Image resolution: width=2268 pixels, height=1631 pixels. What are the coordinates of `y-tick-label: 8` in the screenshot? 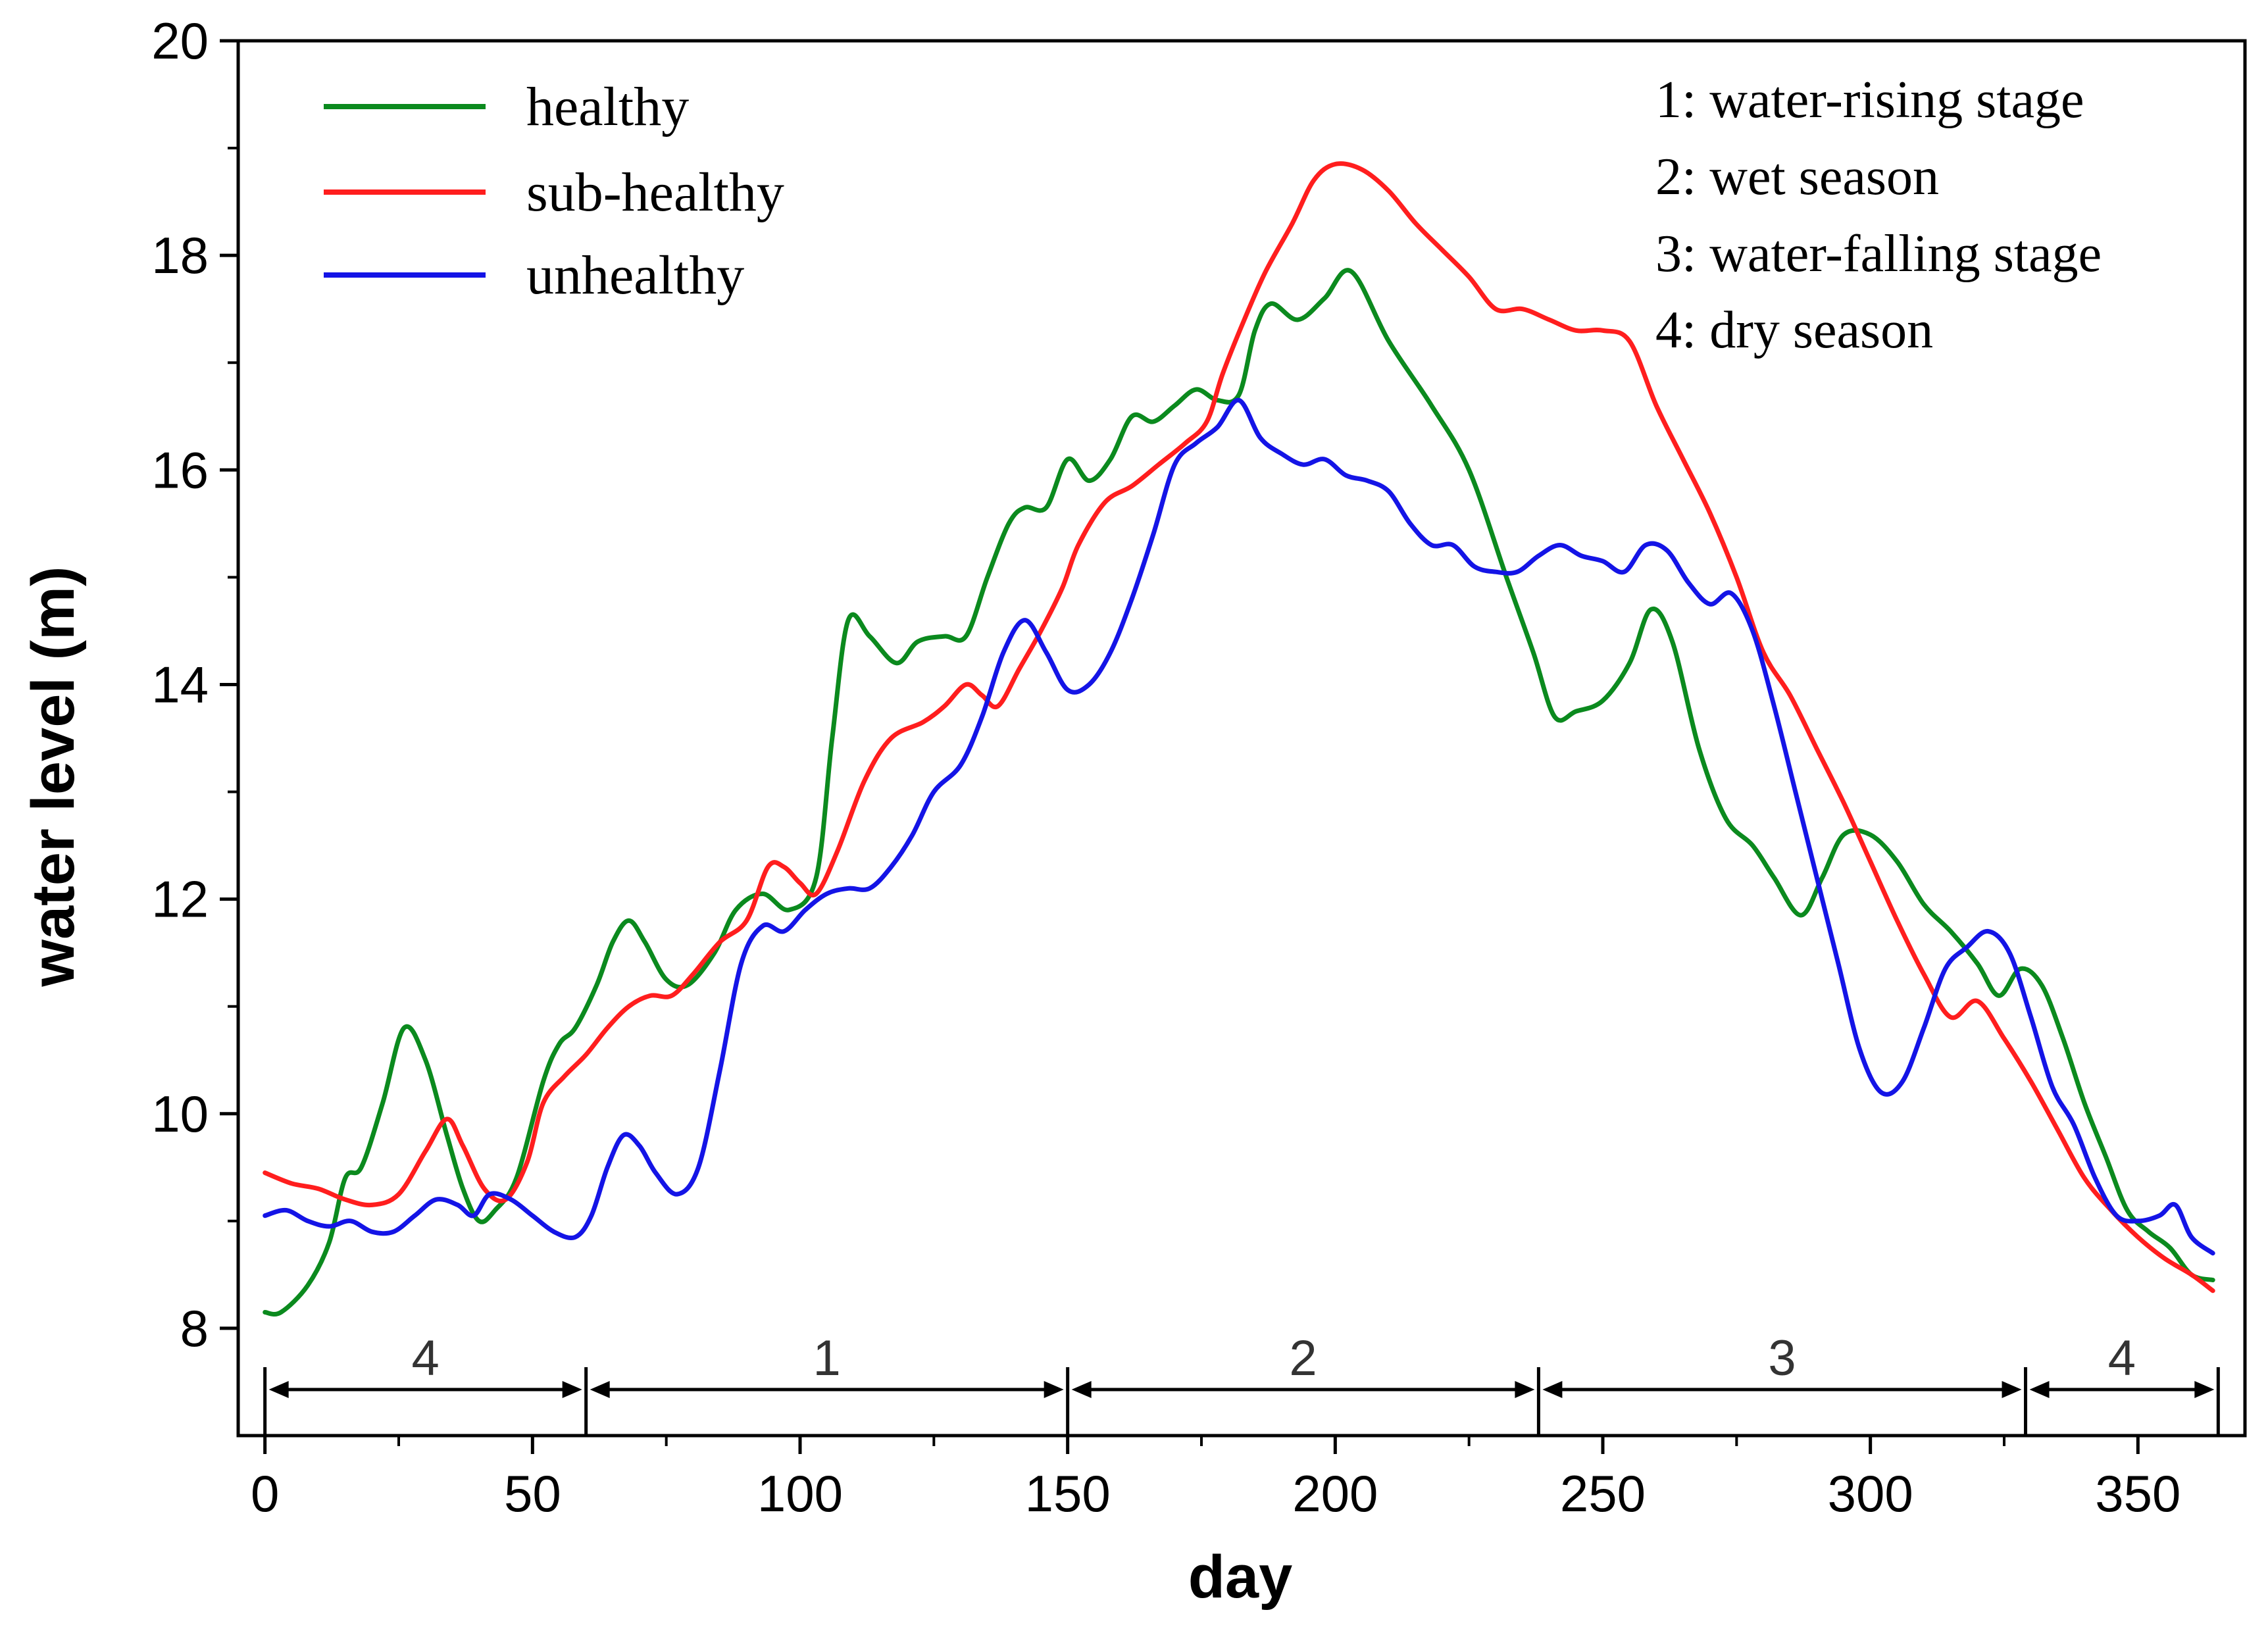 It's located at (194, 1328).